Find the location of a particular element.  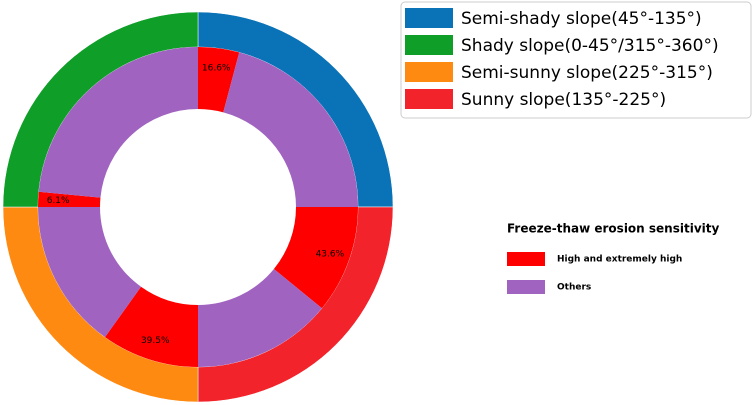

legend-label: Sunny slope(135°-225°) is located at coordinates (563, 100).